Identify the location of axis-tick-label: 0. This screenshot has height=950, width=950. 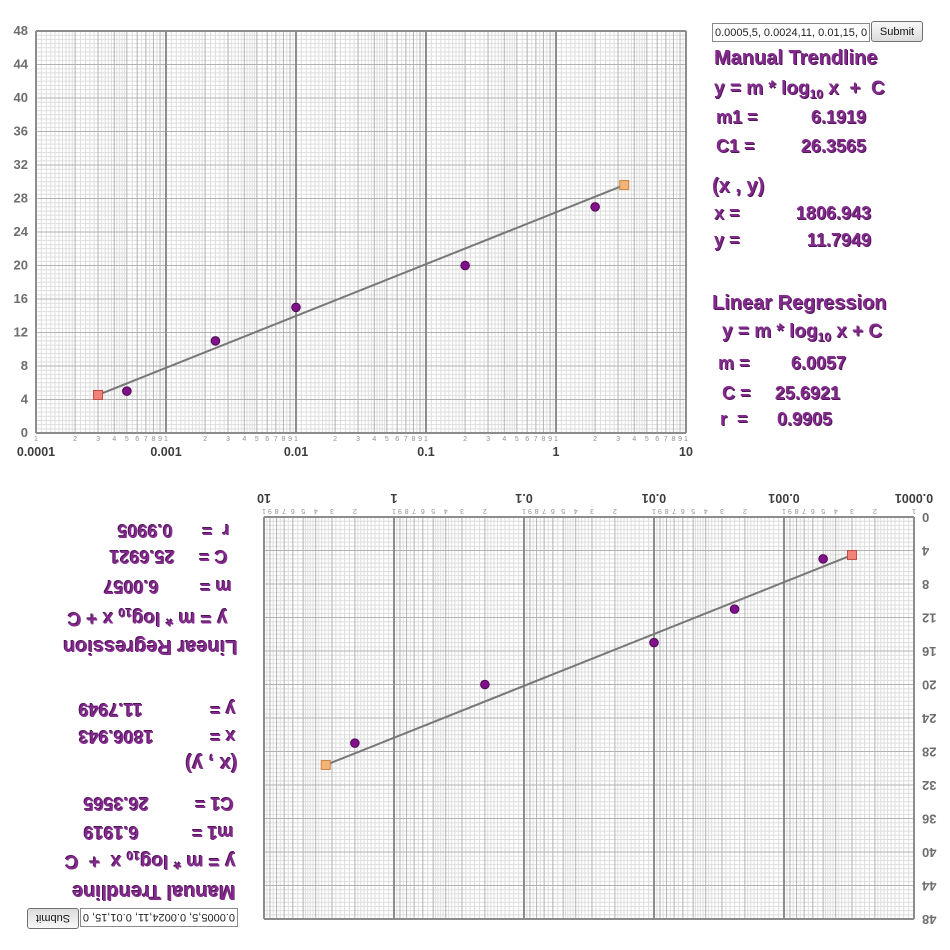
(24, 432).